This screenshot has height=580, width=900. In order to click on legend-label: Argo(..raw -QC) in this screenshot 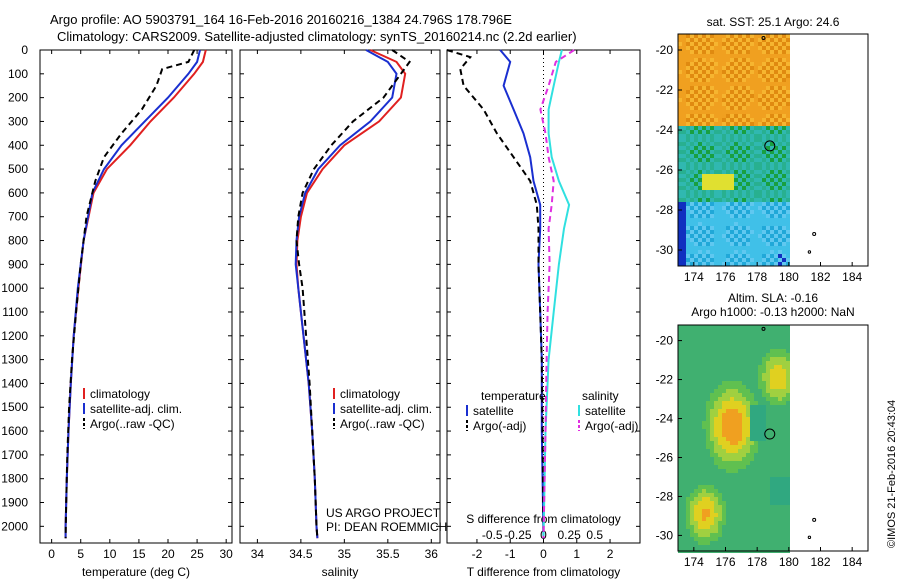, I will do `click(382, 424)`.